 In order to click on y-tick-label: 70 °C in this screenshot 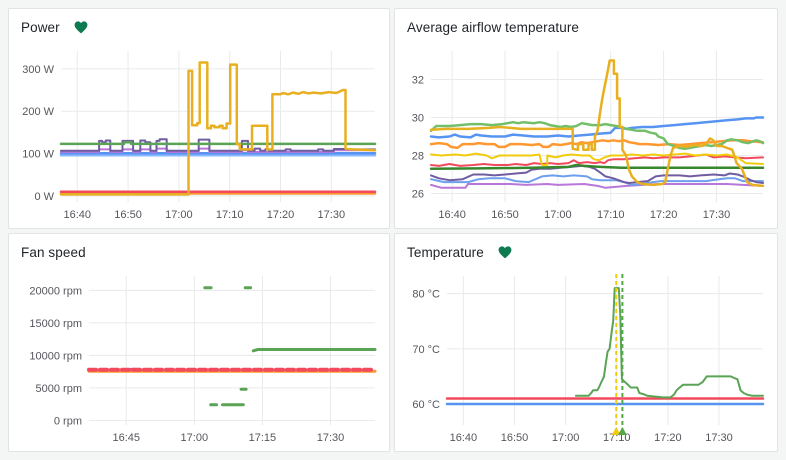, I will do `click(426, 350)`.